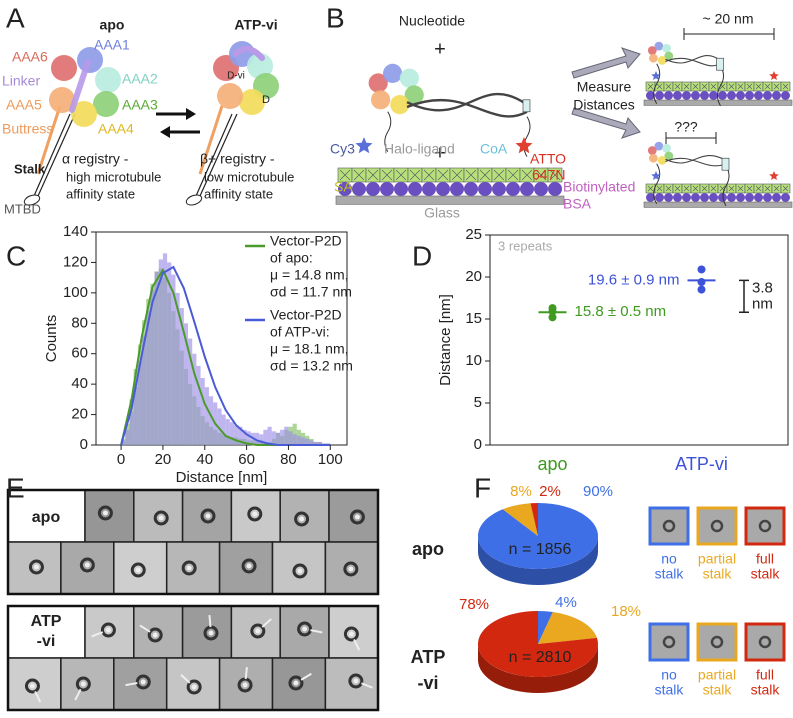 This screenshot has width=793, height=718. I want to click on surface-label: BSA, so click(577, 204).